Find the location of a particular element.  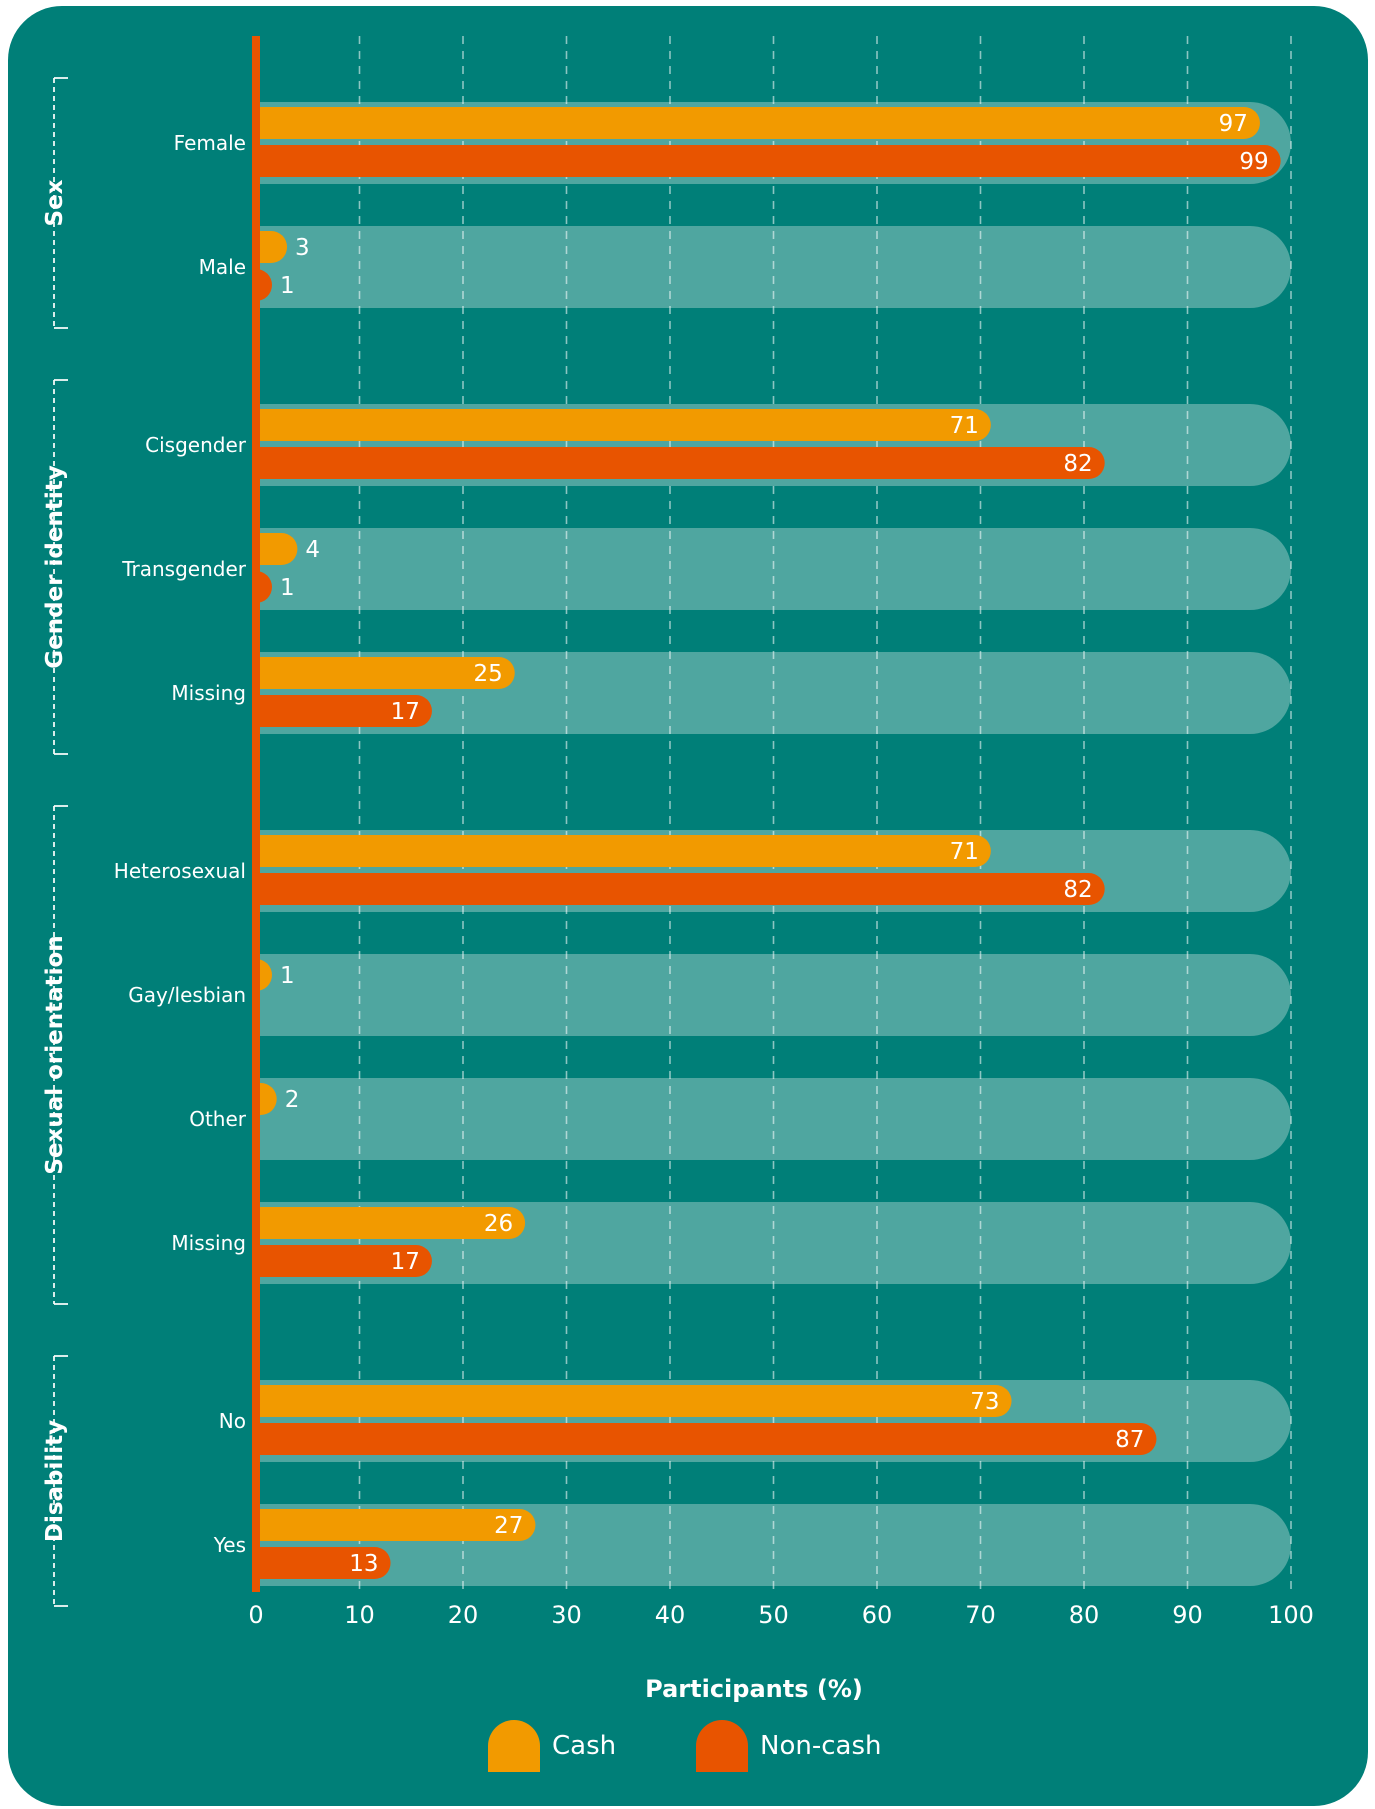

x-tick-label: 0 is located at coordinates (255, 1615).